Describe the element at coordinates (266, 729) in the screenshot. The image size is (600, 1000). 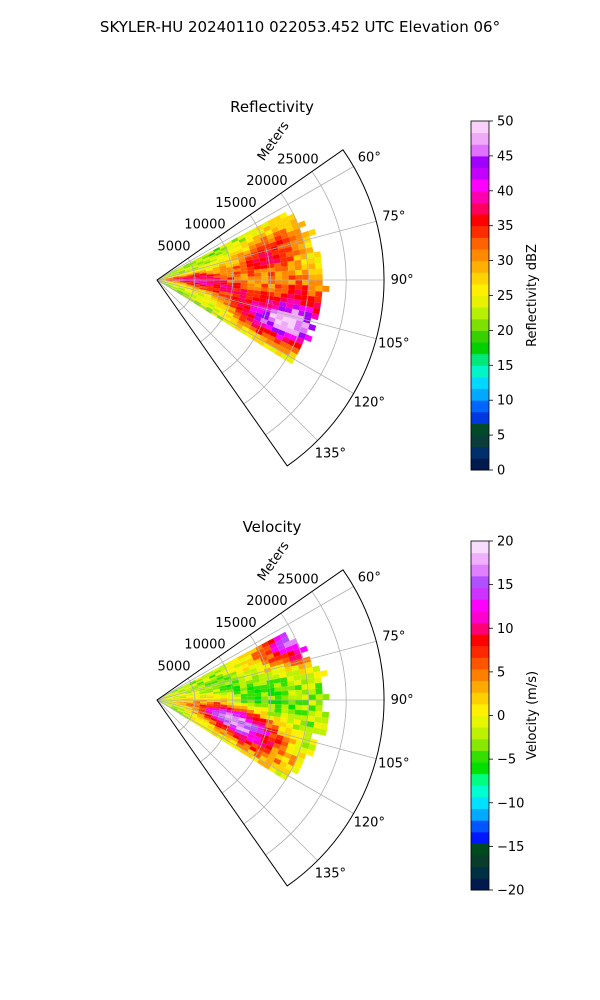
I see `angular-gridline` at that location.